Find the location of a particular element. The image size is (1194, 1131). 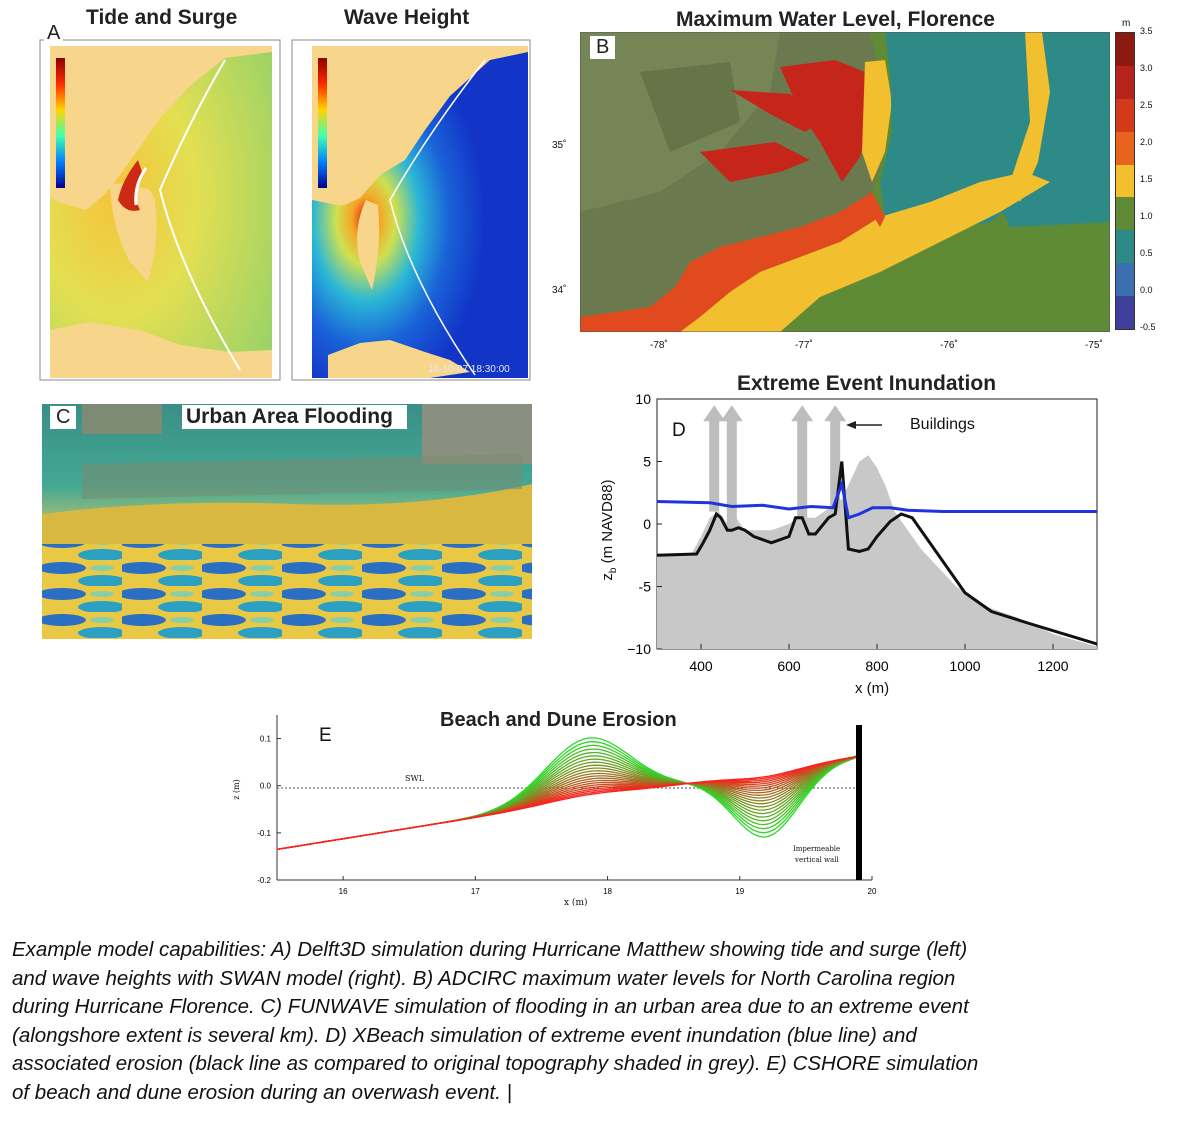

panel-b-colorbar is located at coordinates (1125, 181).